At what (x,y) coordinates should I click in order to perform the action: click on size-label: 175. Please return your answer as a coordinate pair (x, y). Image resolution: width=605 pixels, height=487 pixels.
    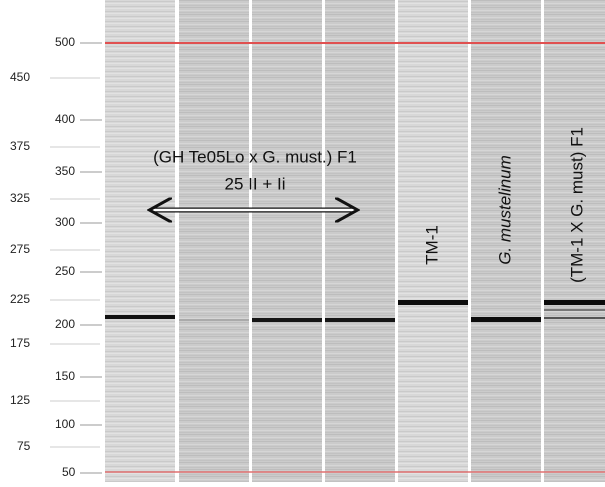
    Looking at the image, I should click on (20, 343).